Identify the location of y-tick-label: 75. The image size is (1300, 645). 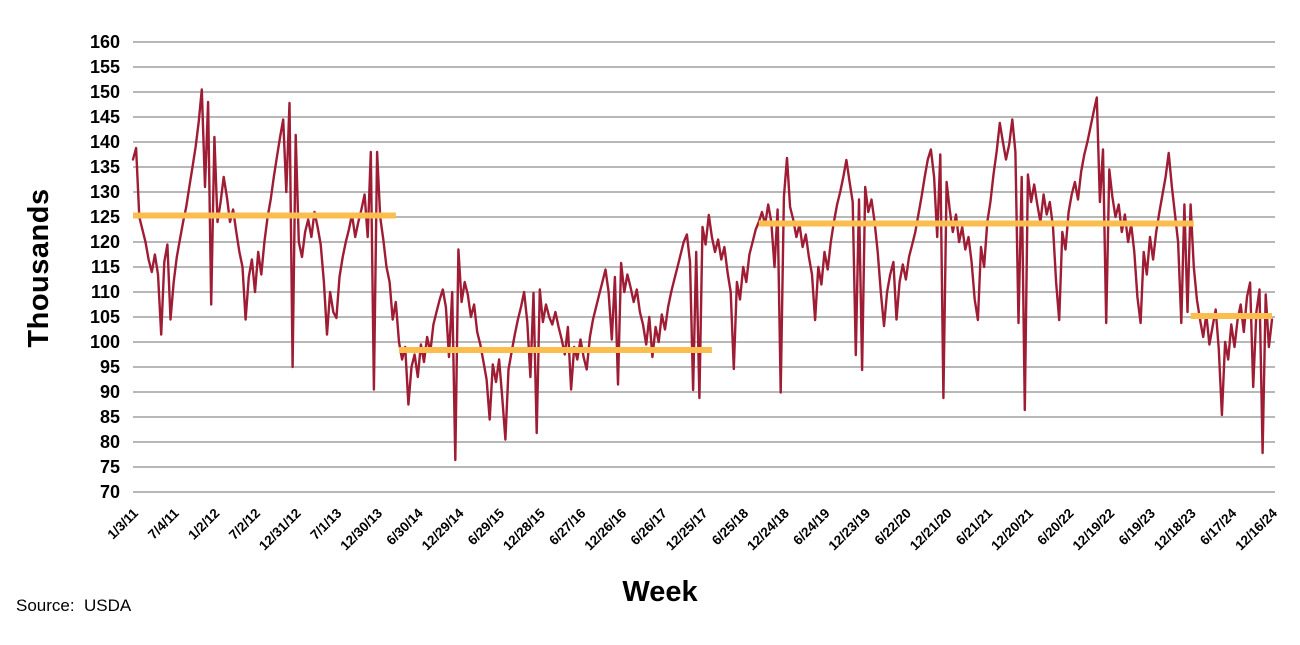
(110, 467).